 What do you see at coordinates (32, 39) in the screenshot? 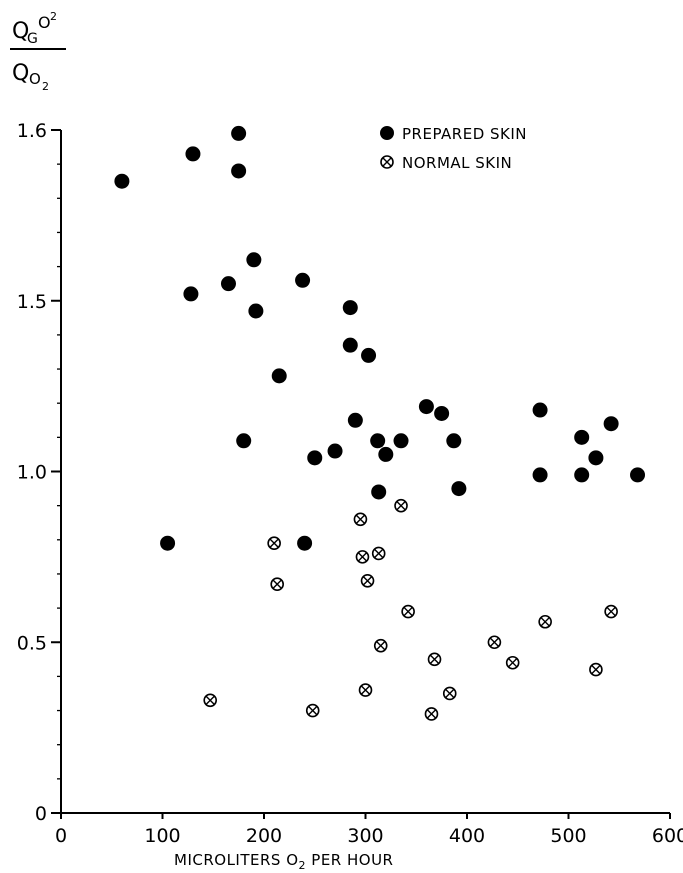
I see `y-title-numerator-sub: G` at bounding box center [32, 39].